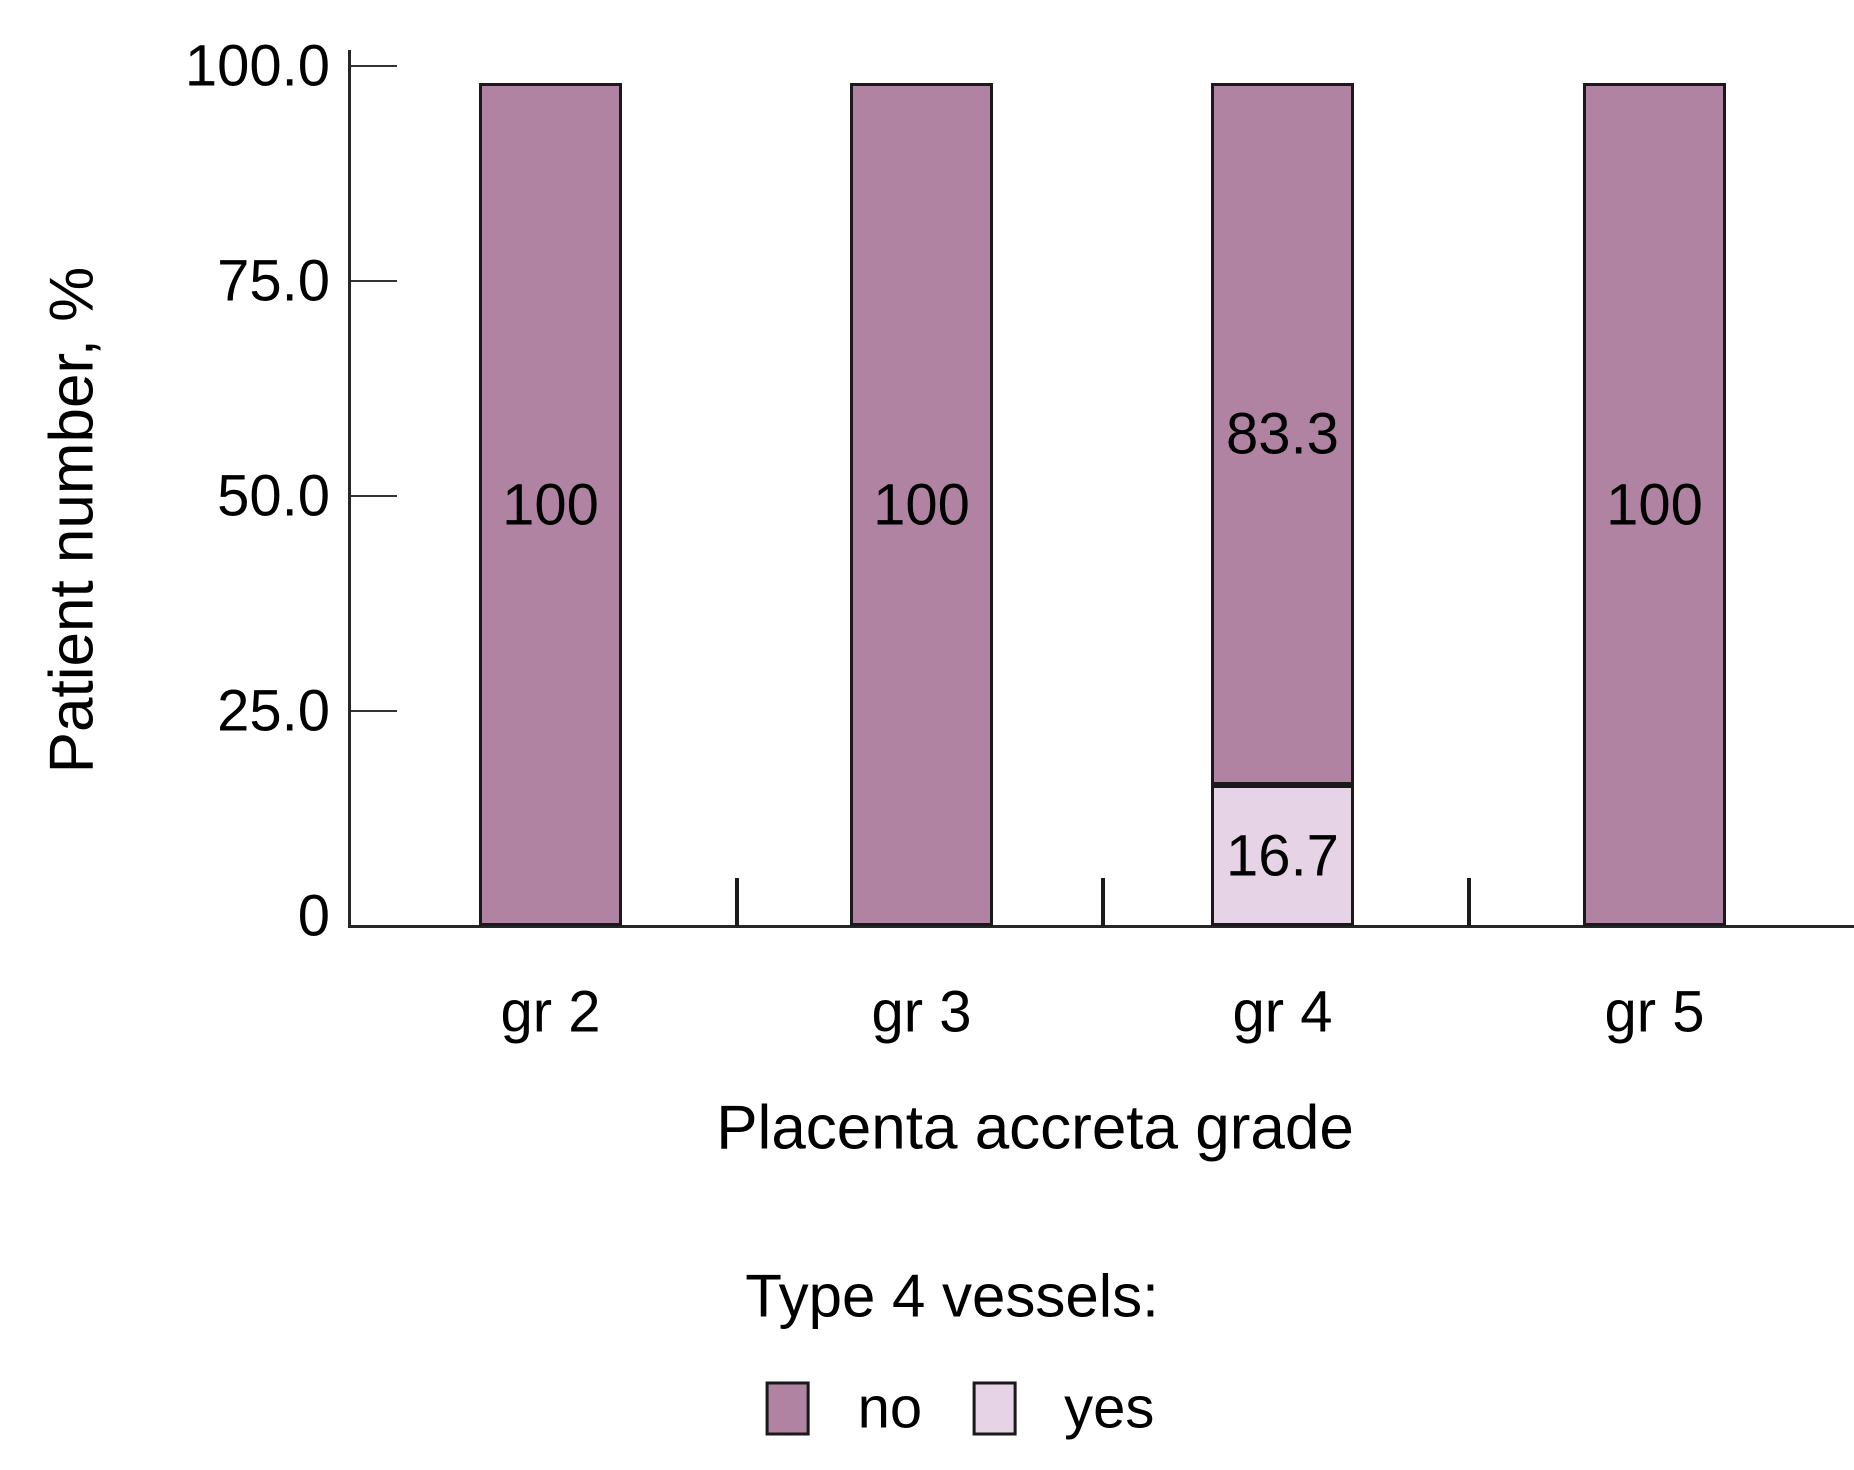 This screenshot has height=1470, width=1854. Describe the element at coordinates (550, 1012) in the screenshot. I see `category-label-gr-2: gr 2` at that location.